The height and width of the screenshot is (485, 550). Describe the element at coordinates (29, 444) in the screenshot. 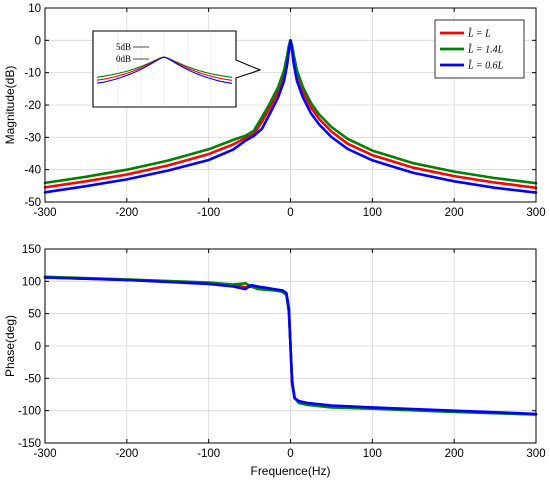

I see `y-tick-label: -150` at that location.